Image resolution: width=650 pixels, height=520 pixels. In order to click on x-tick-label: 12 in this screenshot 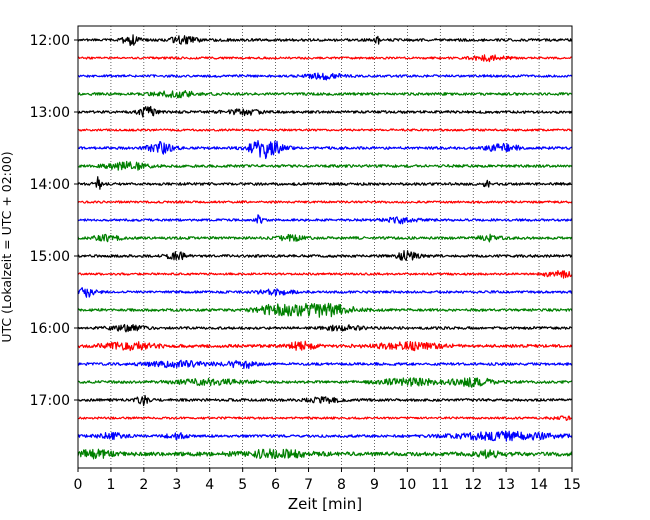, I will do `click(473, 485)`.